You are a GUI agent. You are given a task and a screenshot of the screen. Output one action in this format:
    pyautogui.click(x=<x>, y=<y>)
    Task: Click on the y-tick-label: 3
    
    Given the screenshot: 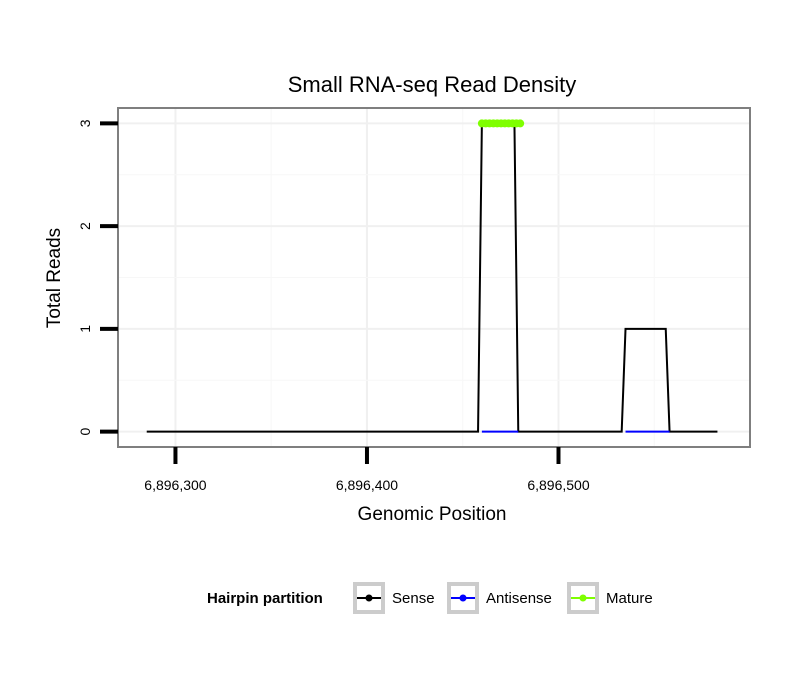 What is the action you would take?
    pyautogui.click(x=85, y=123)
    